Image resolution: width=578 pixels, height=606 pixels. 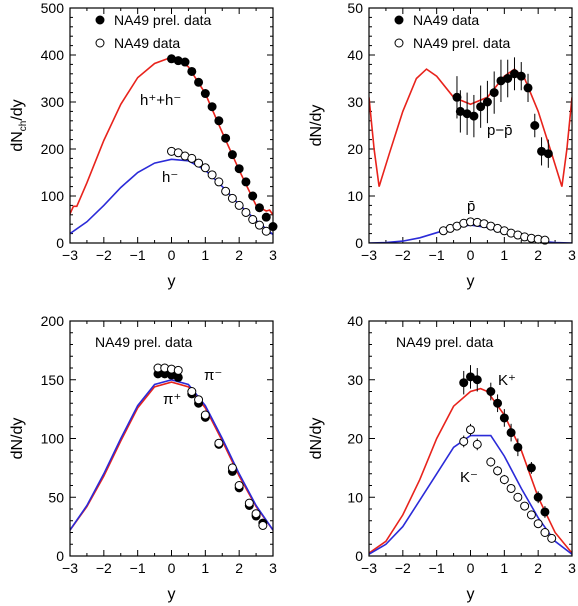 I want to click on y-tick-label: 10, so click(x=355, y=196).